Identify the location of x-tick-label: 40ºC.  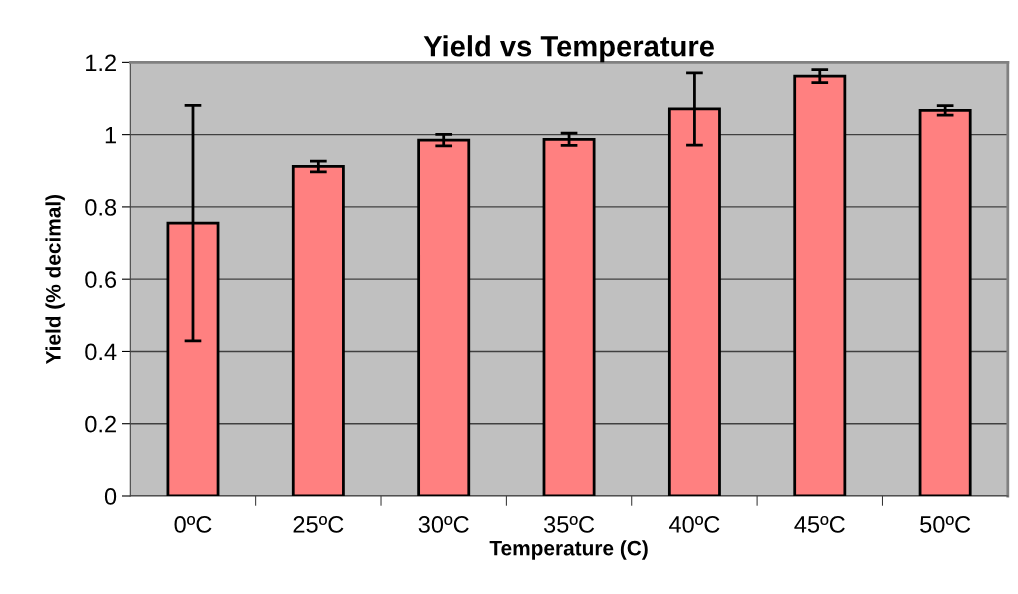
(694, 524).